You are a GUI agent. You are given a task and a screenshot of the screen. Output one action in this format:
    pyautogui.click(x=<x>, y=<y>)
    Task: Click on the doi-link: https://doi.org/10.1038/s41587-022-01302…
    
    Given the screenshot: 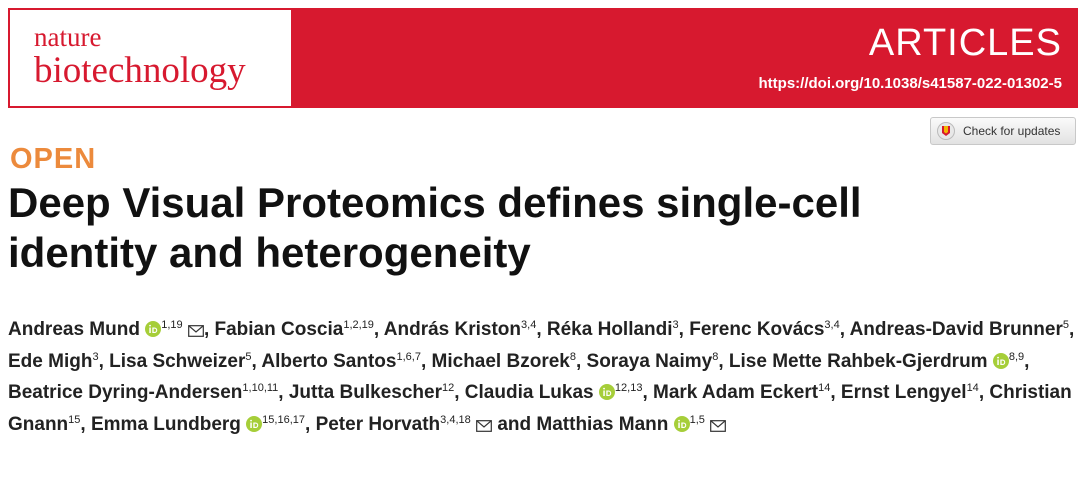 What is the action you would take?
    pyautogui.click(x=910, y=83)
    